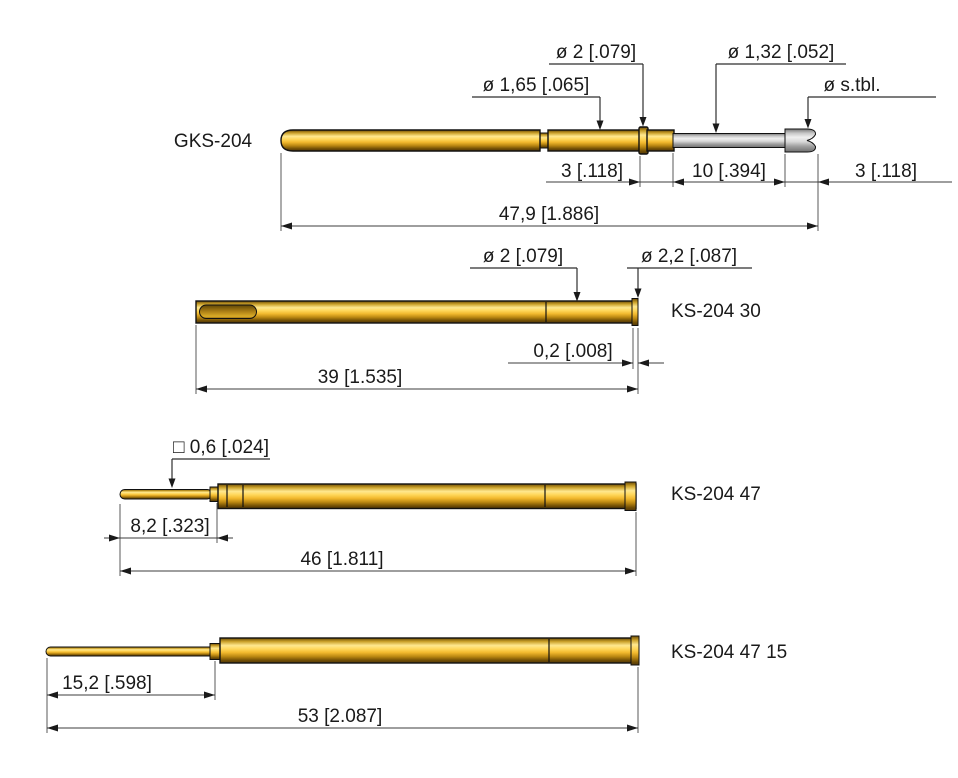  What do you see at coordinates (221, 447) in the screenshot?
I see `callout-text: □ 0,6 [.024]` at bounding box center [221, 447].